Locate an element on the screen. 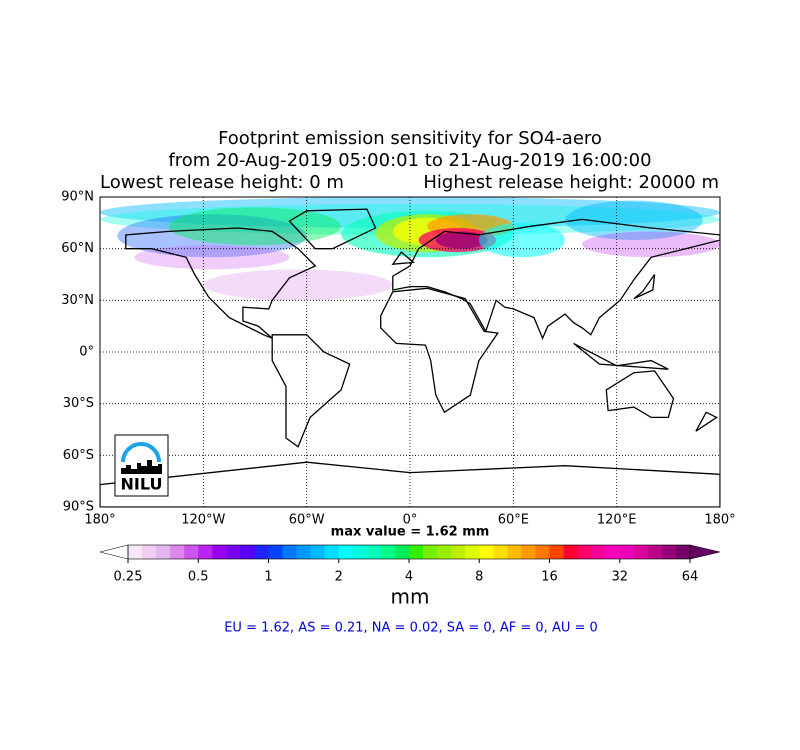 The height and width of the screenshot is (750, 800). y-tick-label: 60°N is located at coordinates (77, 248).